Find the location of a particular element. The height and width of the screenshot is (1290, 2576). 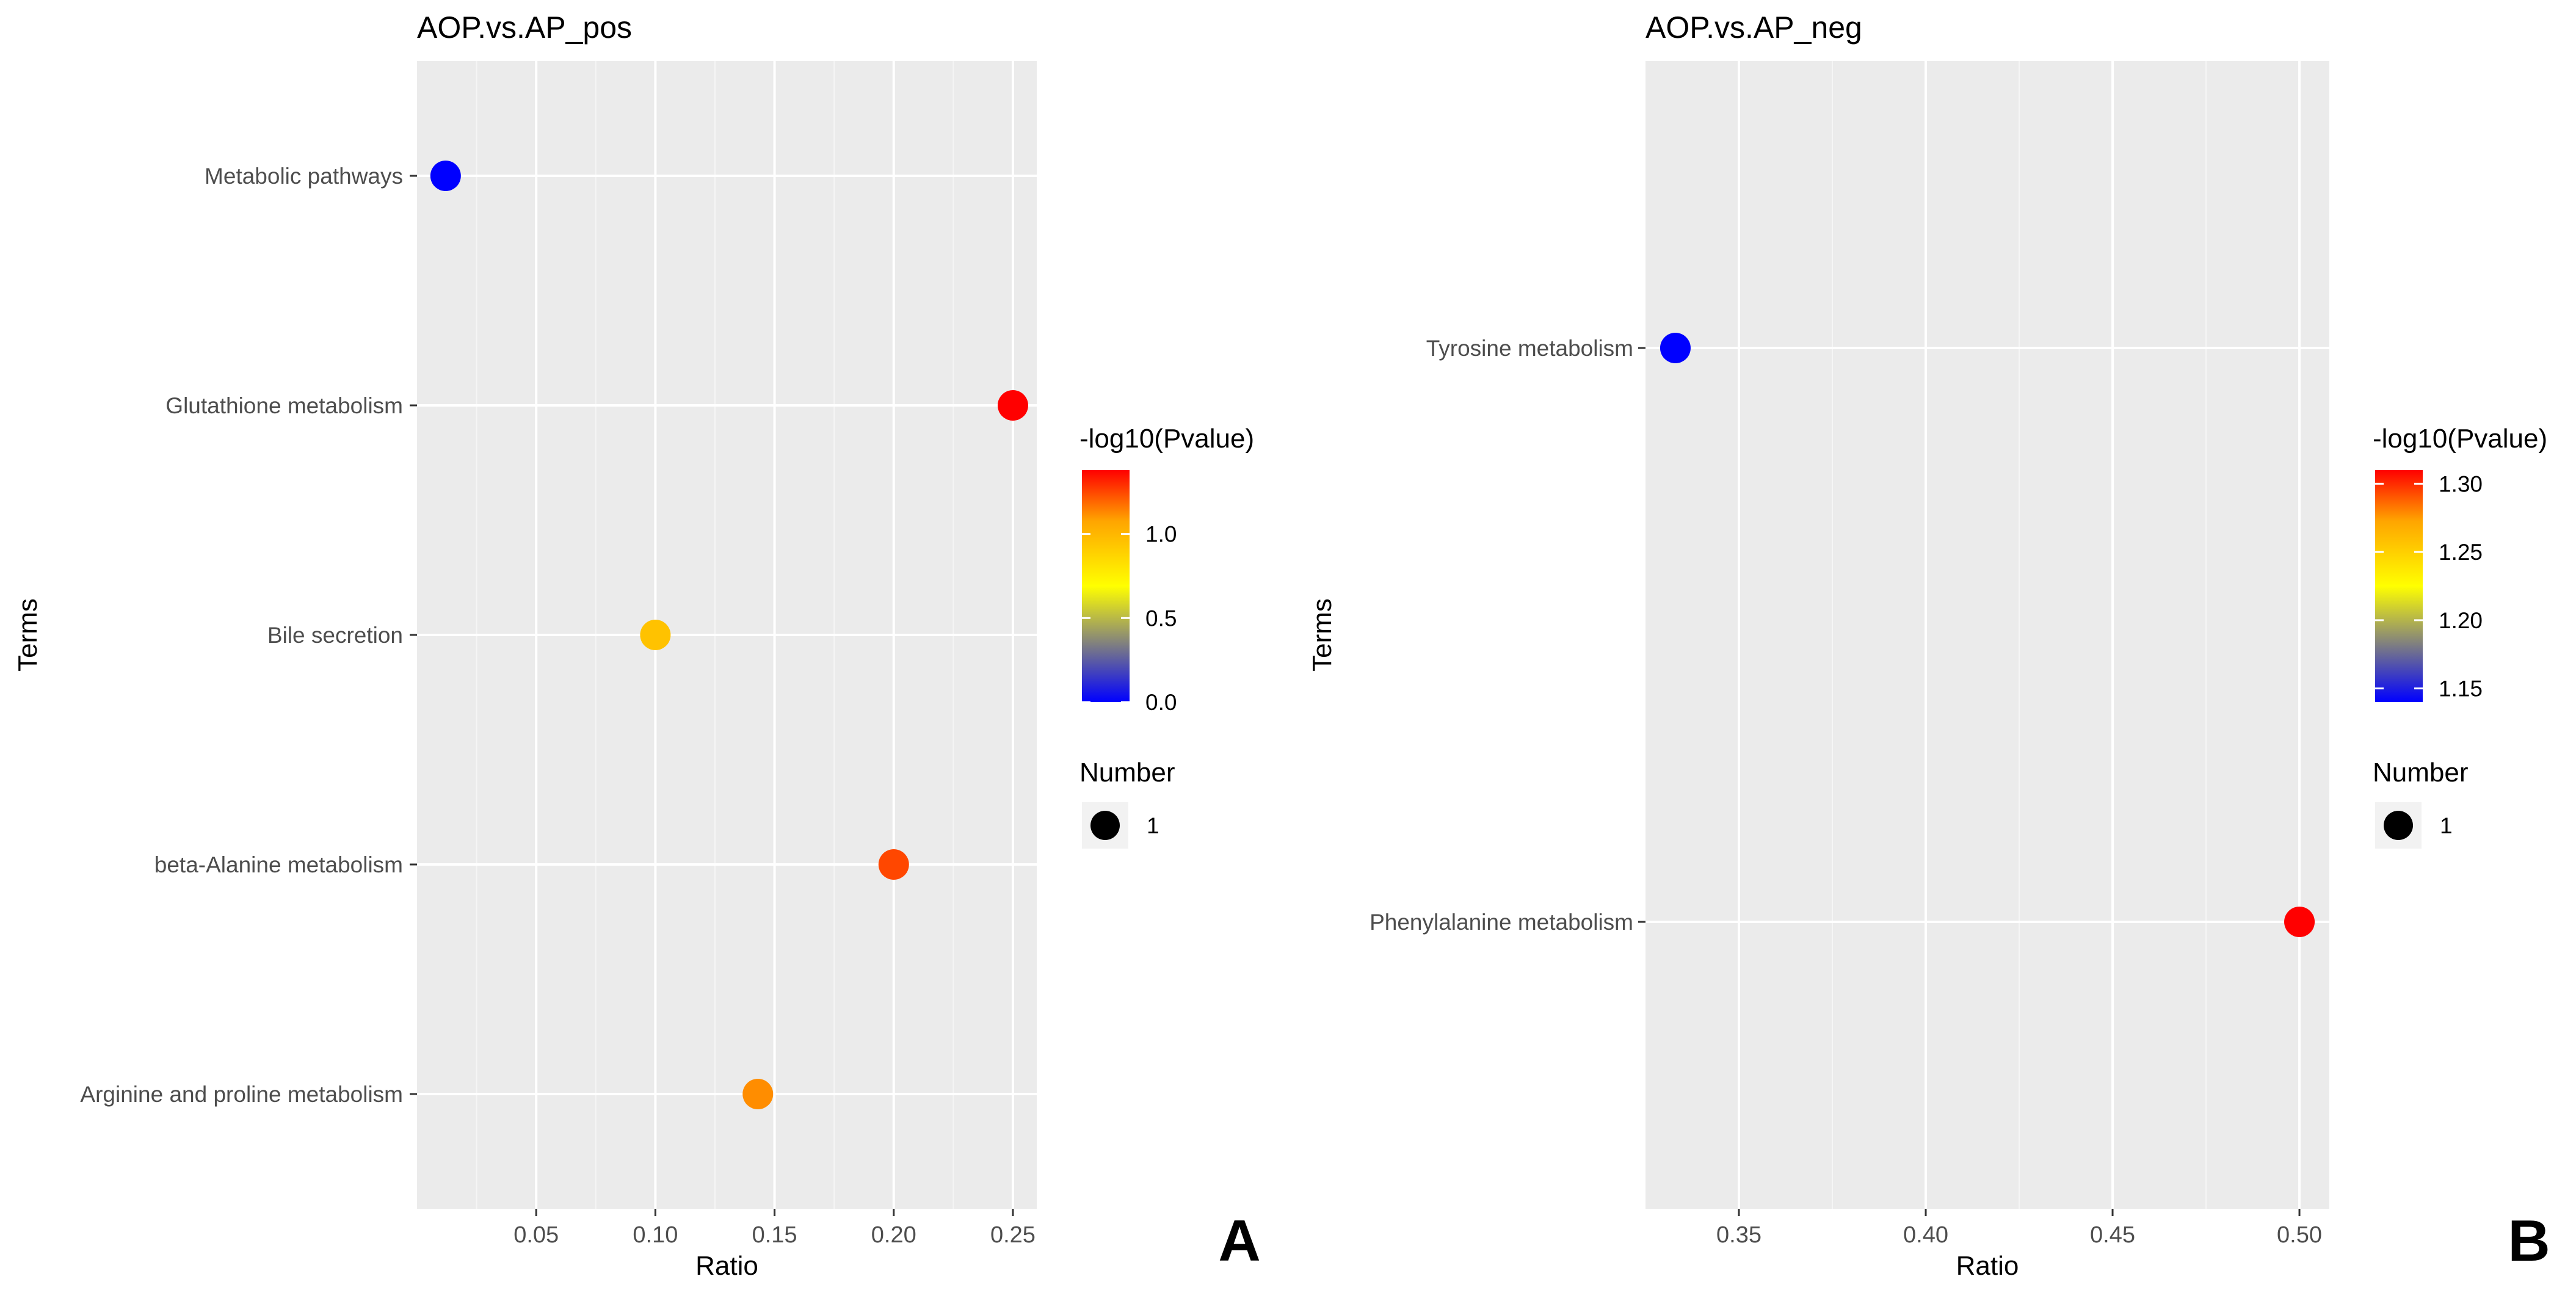

x-tick-label: 0.45 is located at coordinates (2112, 1235).